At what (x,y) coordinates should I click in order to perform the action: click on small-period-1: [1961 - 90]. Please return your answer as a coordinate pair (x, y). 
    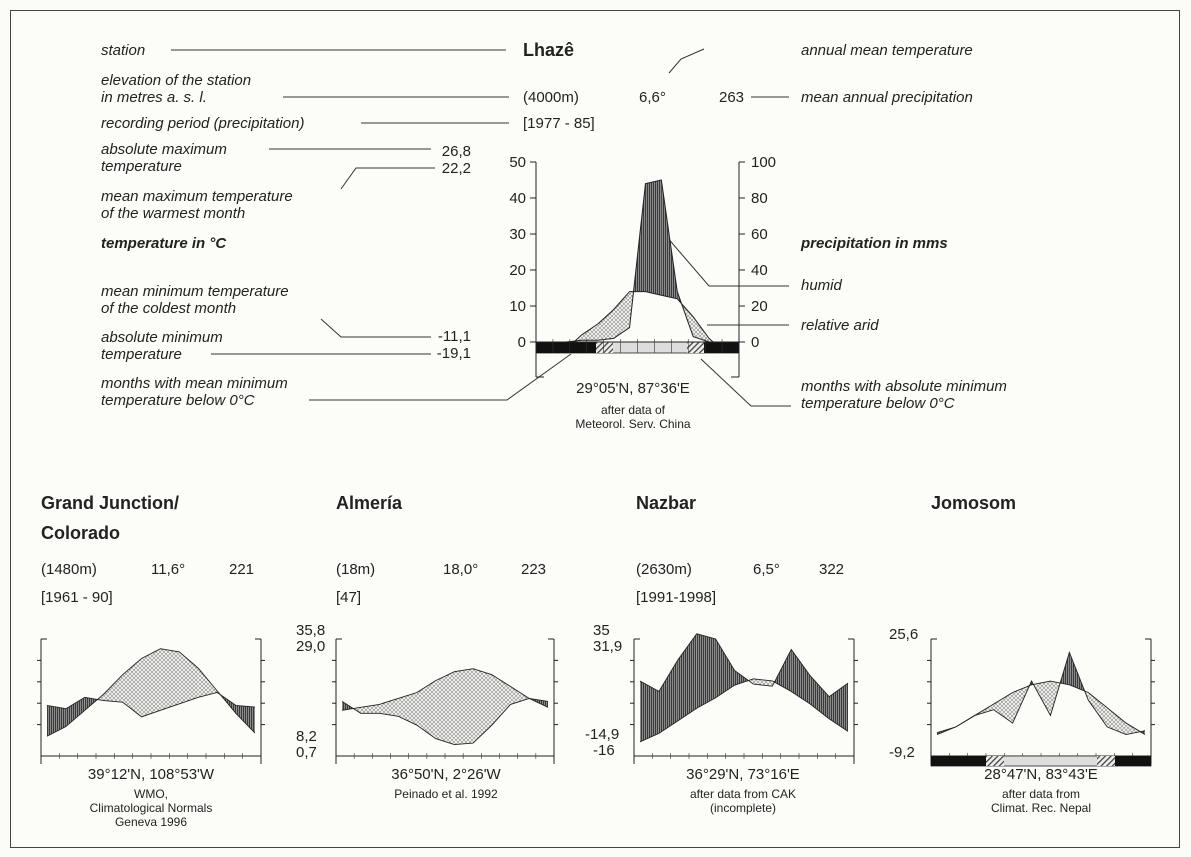
    Looking at the image, I should click on (77, 597).